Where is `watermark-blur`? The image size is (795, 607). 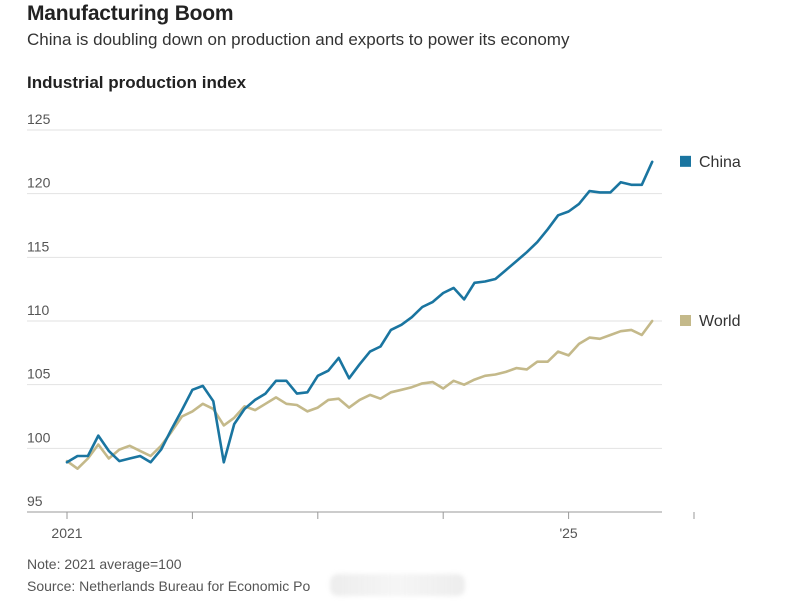 watermark-blur is located at coordinates (397, 585).